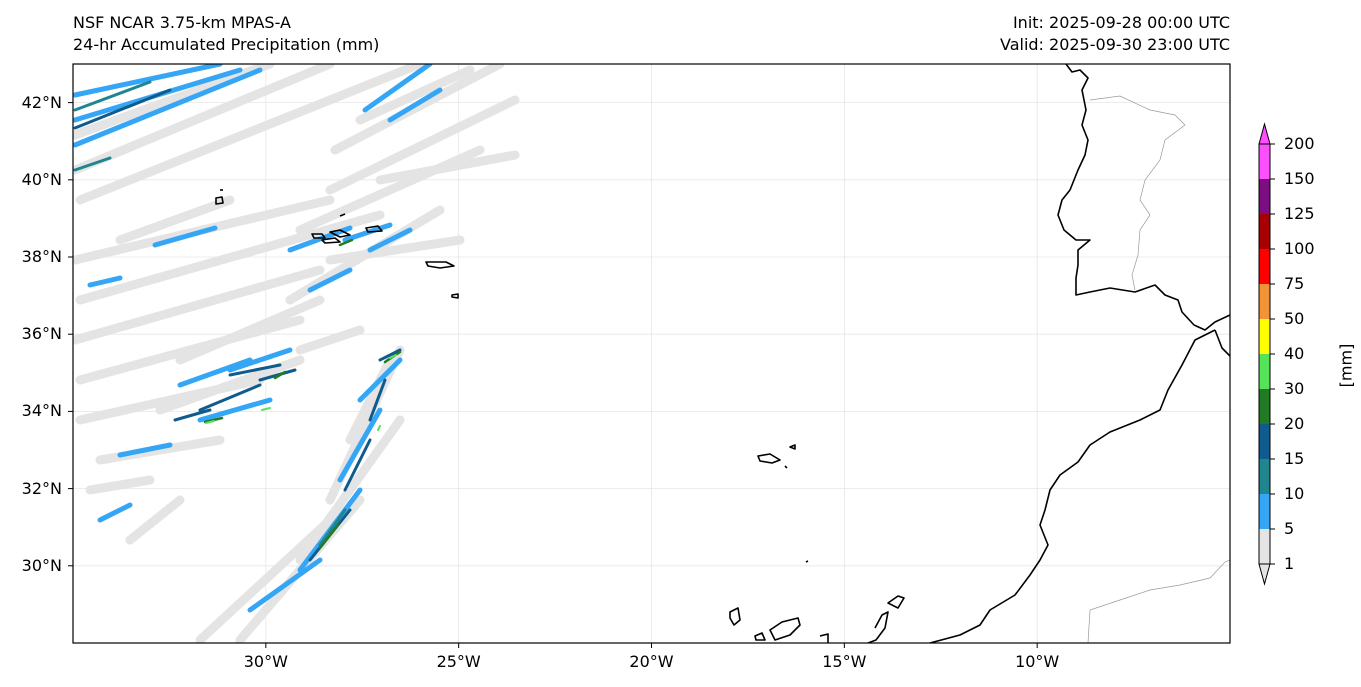 This screenshot has height=687, width=1361. I want to click on lat-tick-label: 34°N, so click(41, 411).